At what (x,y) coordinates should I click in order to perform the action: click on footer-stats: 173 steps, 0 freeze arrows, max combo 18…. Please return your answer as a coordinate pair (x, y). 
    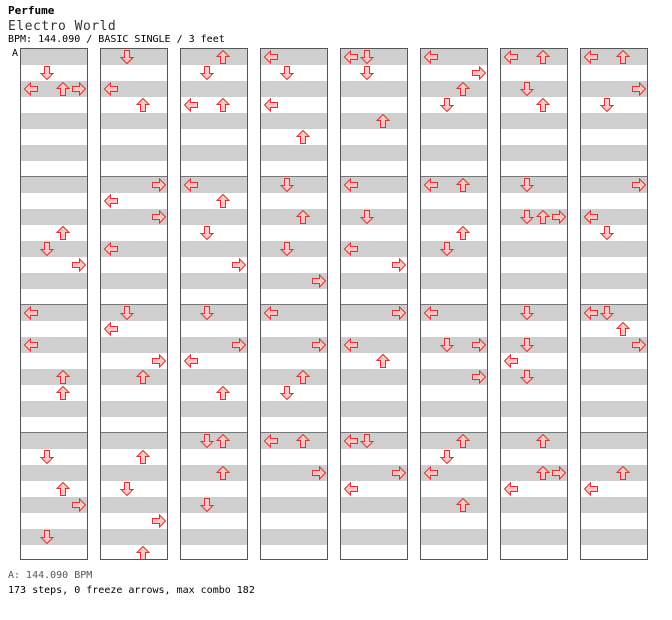
    Looking at the image, I should click on (131, 590).